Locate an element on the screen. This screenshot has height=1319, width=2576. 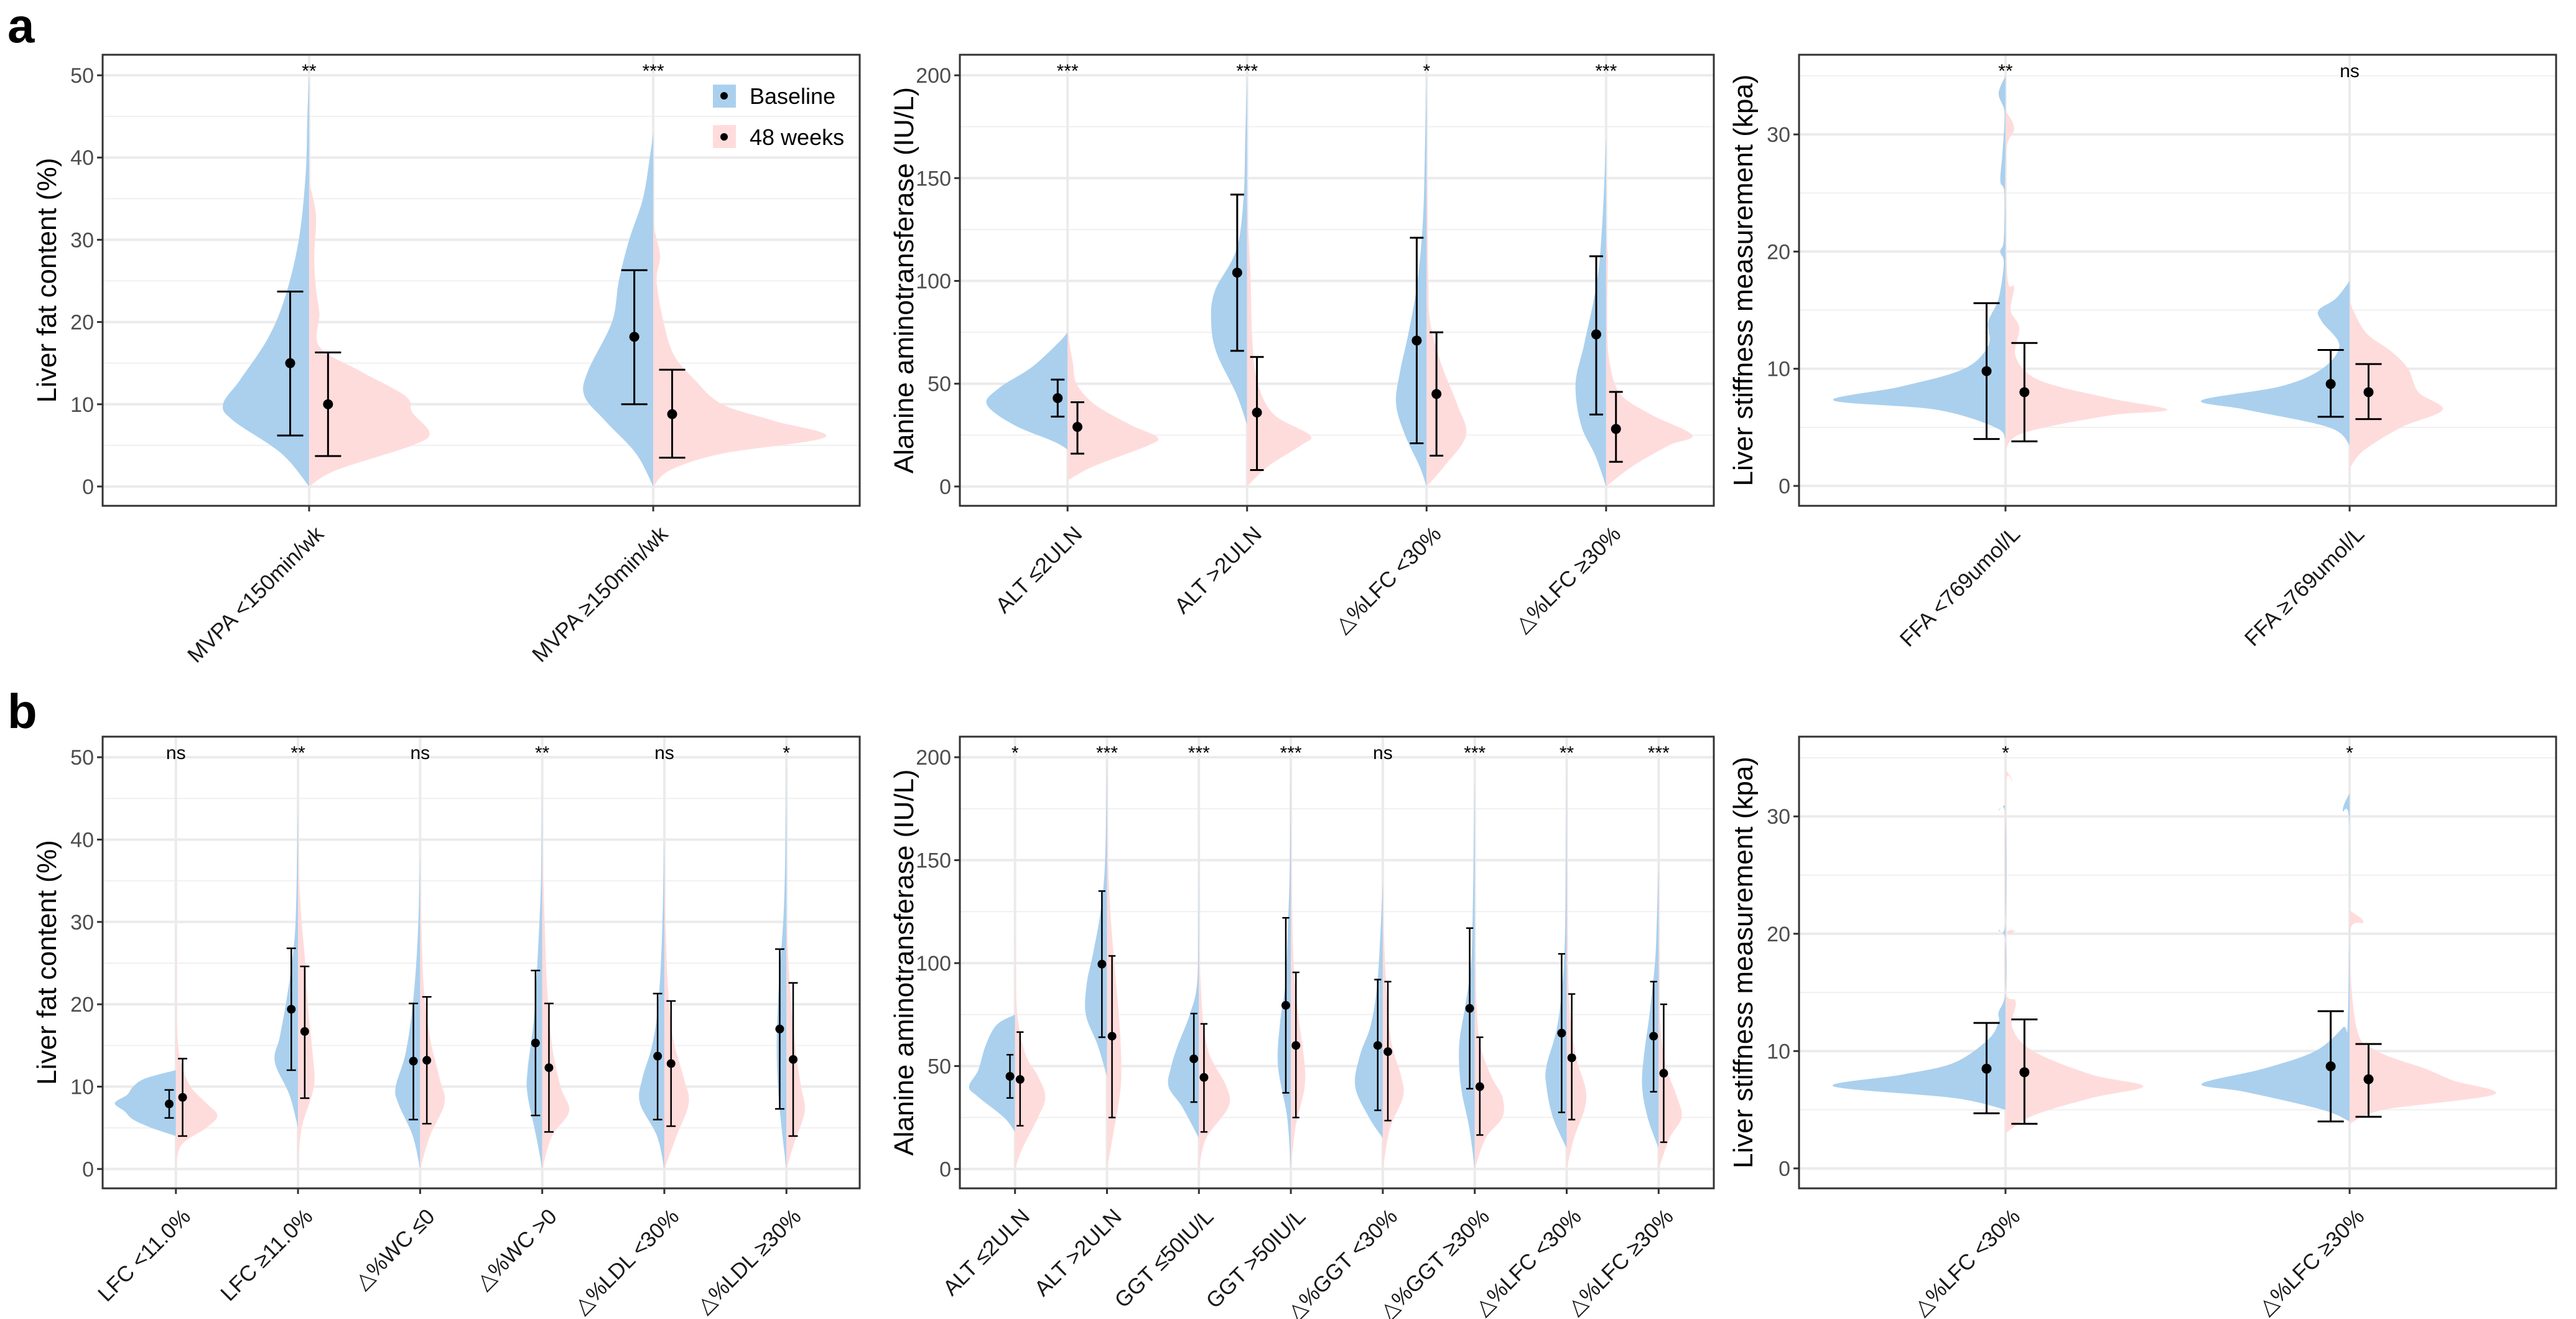
x-tick-label: LFC ≥11.0% is located at coordinates (266, 1255).